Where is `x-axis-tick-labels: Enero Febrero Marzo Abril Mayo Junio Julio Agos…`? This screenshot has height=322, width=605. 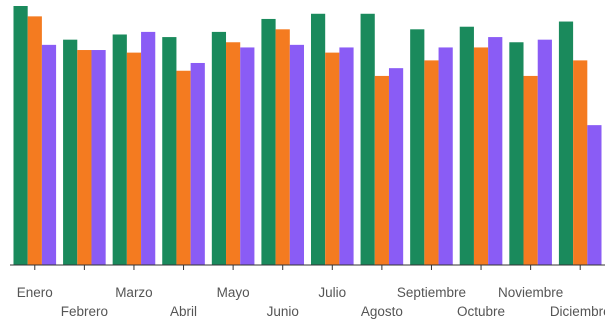 x-axis-tick-labels: Enero Febrero Marzo Abril Mayo Junio Julio Agos… is located at coordinates (311, 302).